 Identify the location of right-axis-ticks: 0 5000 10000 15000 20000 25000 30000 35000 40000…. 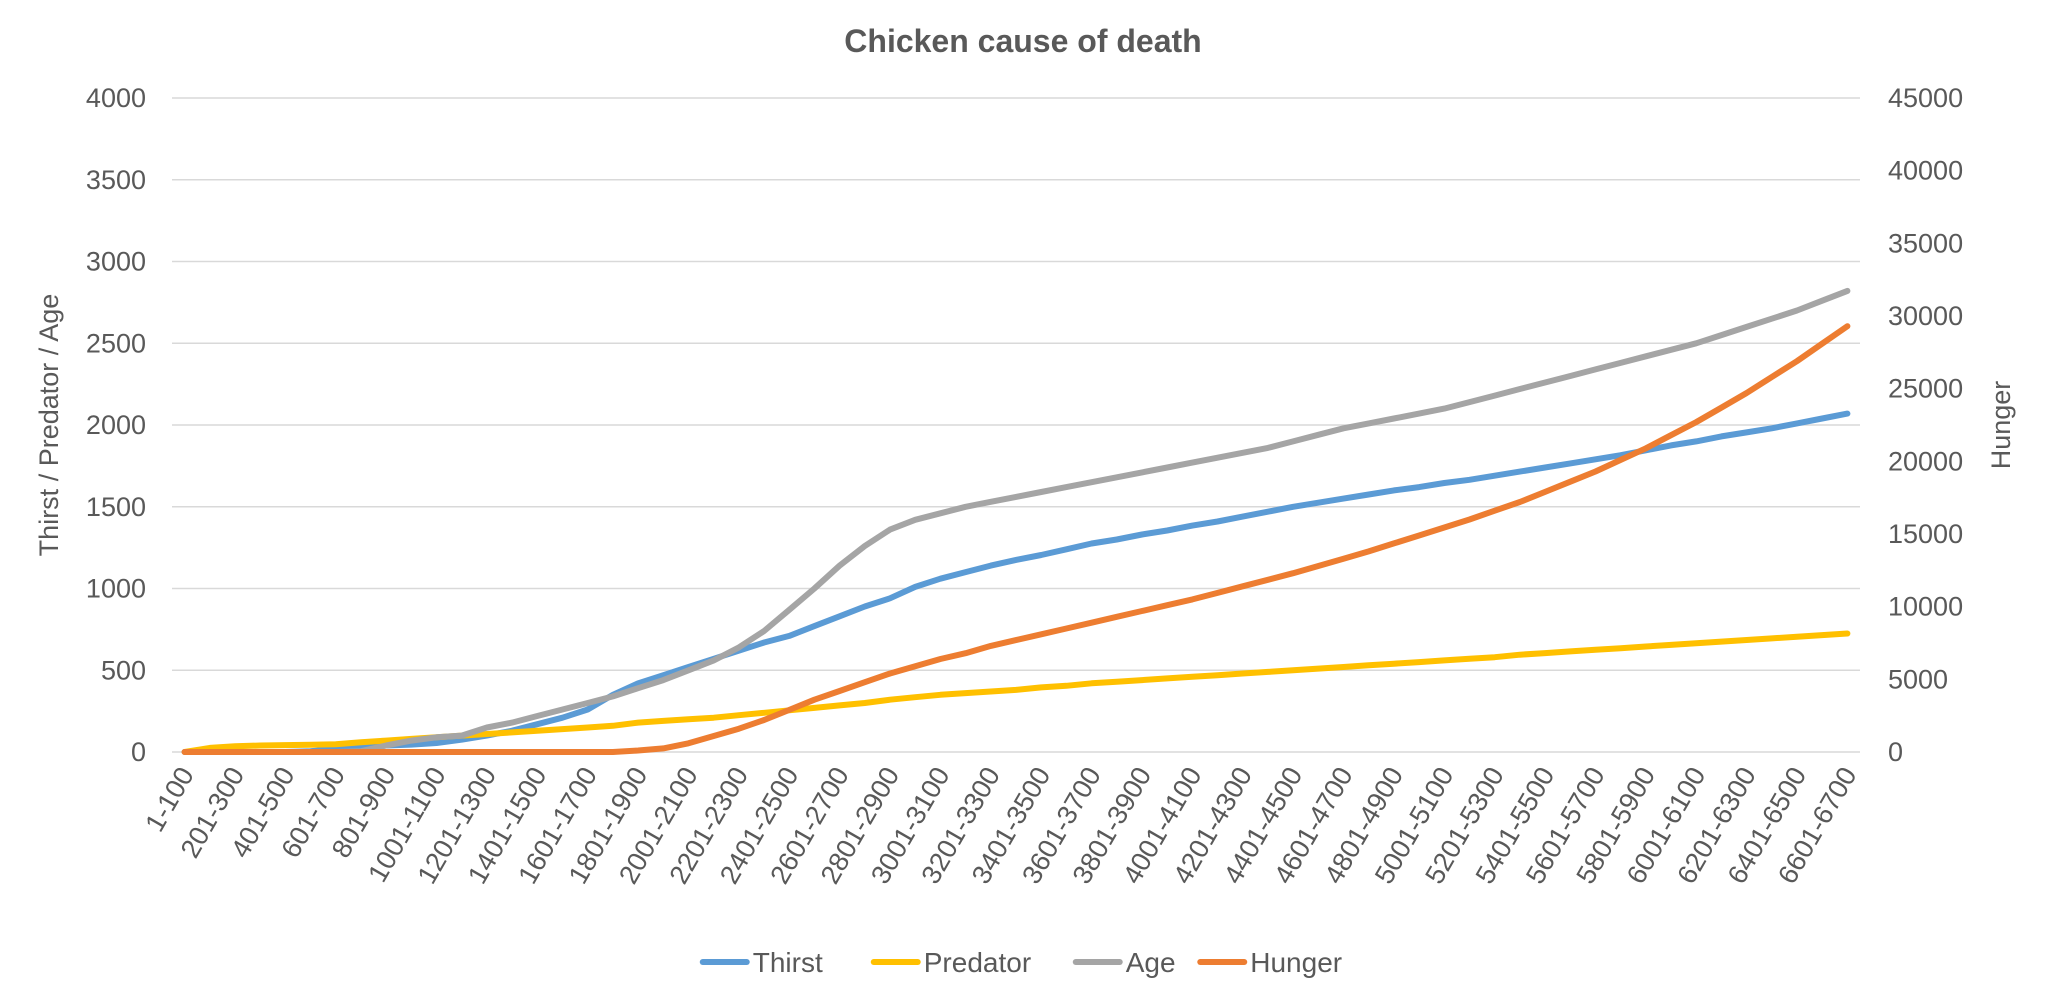
(1925, 425).